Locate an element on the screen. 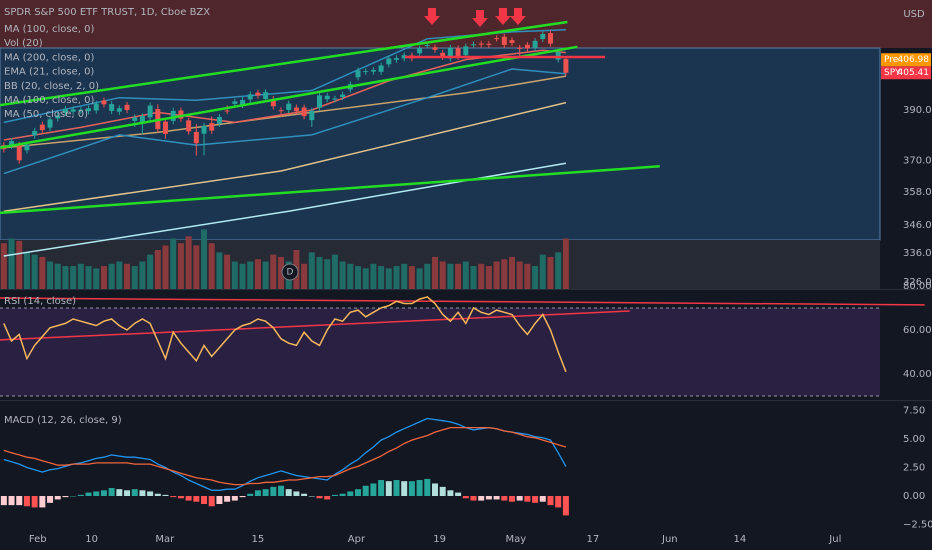 The height and width of the screenshot is (550, 932). y-tick-label: 40.00 is located at coordinates (917, 374).